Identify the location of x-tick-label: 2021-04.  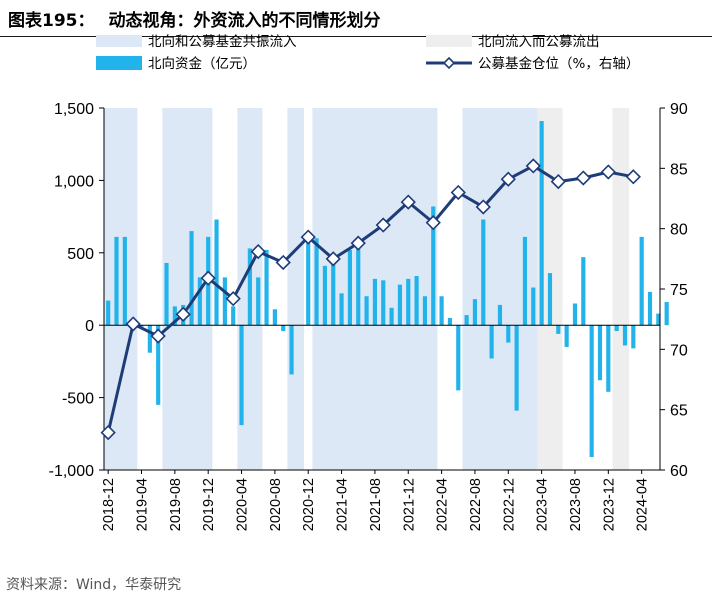
(343, 504).